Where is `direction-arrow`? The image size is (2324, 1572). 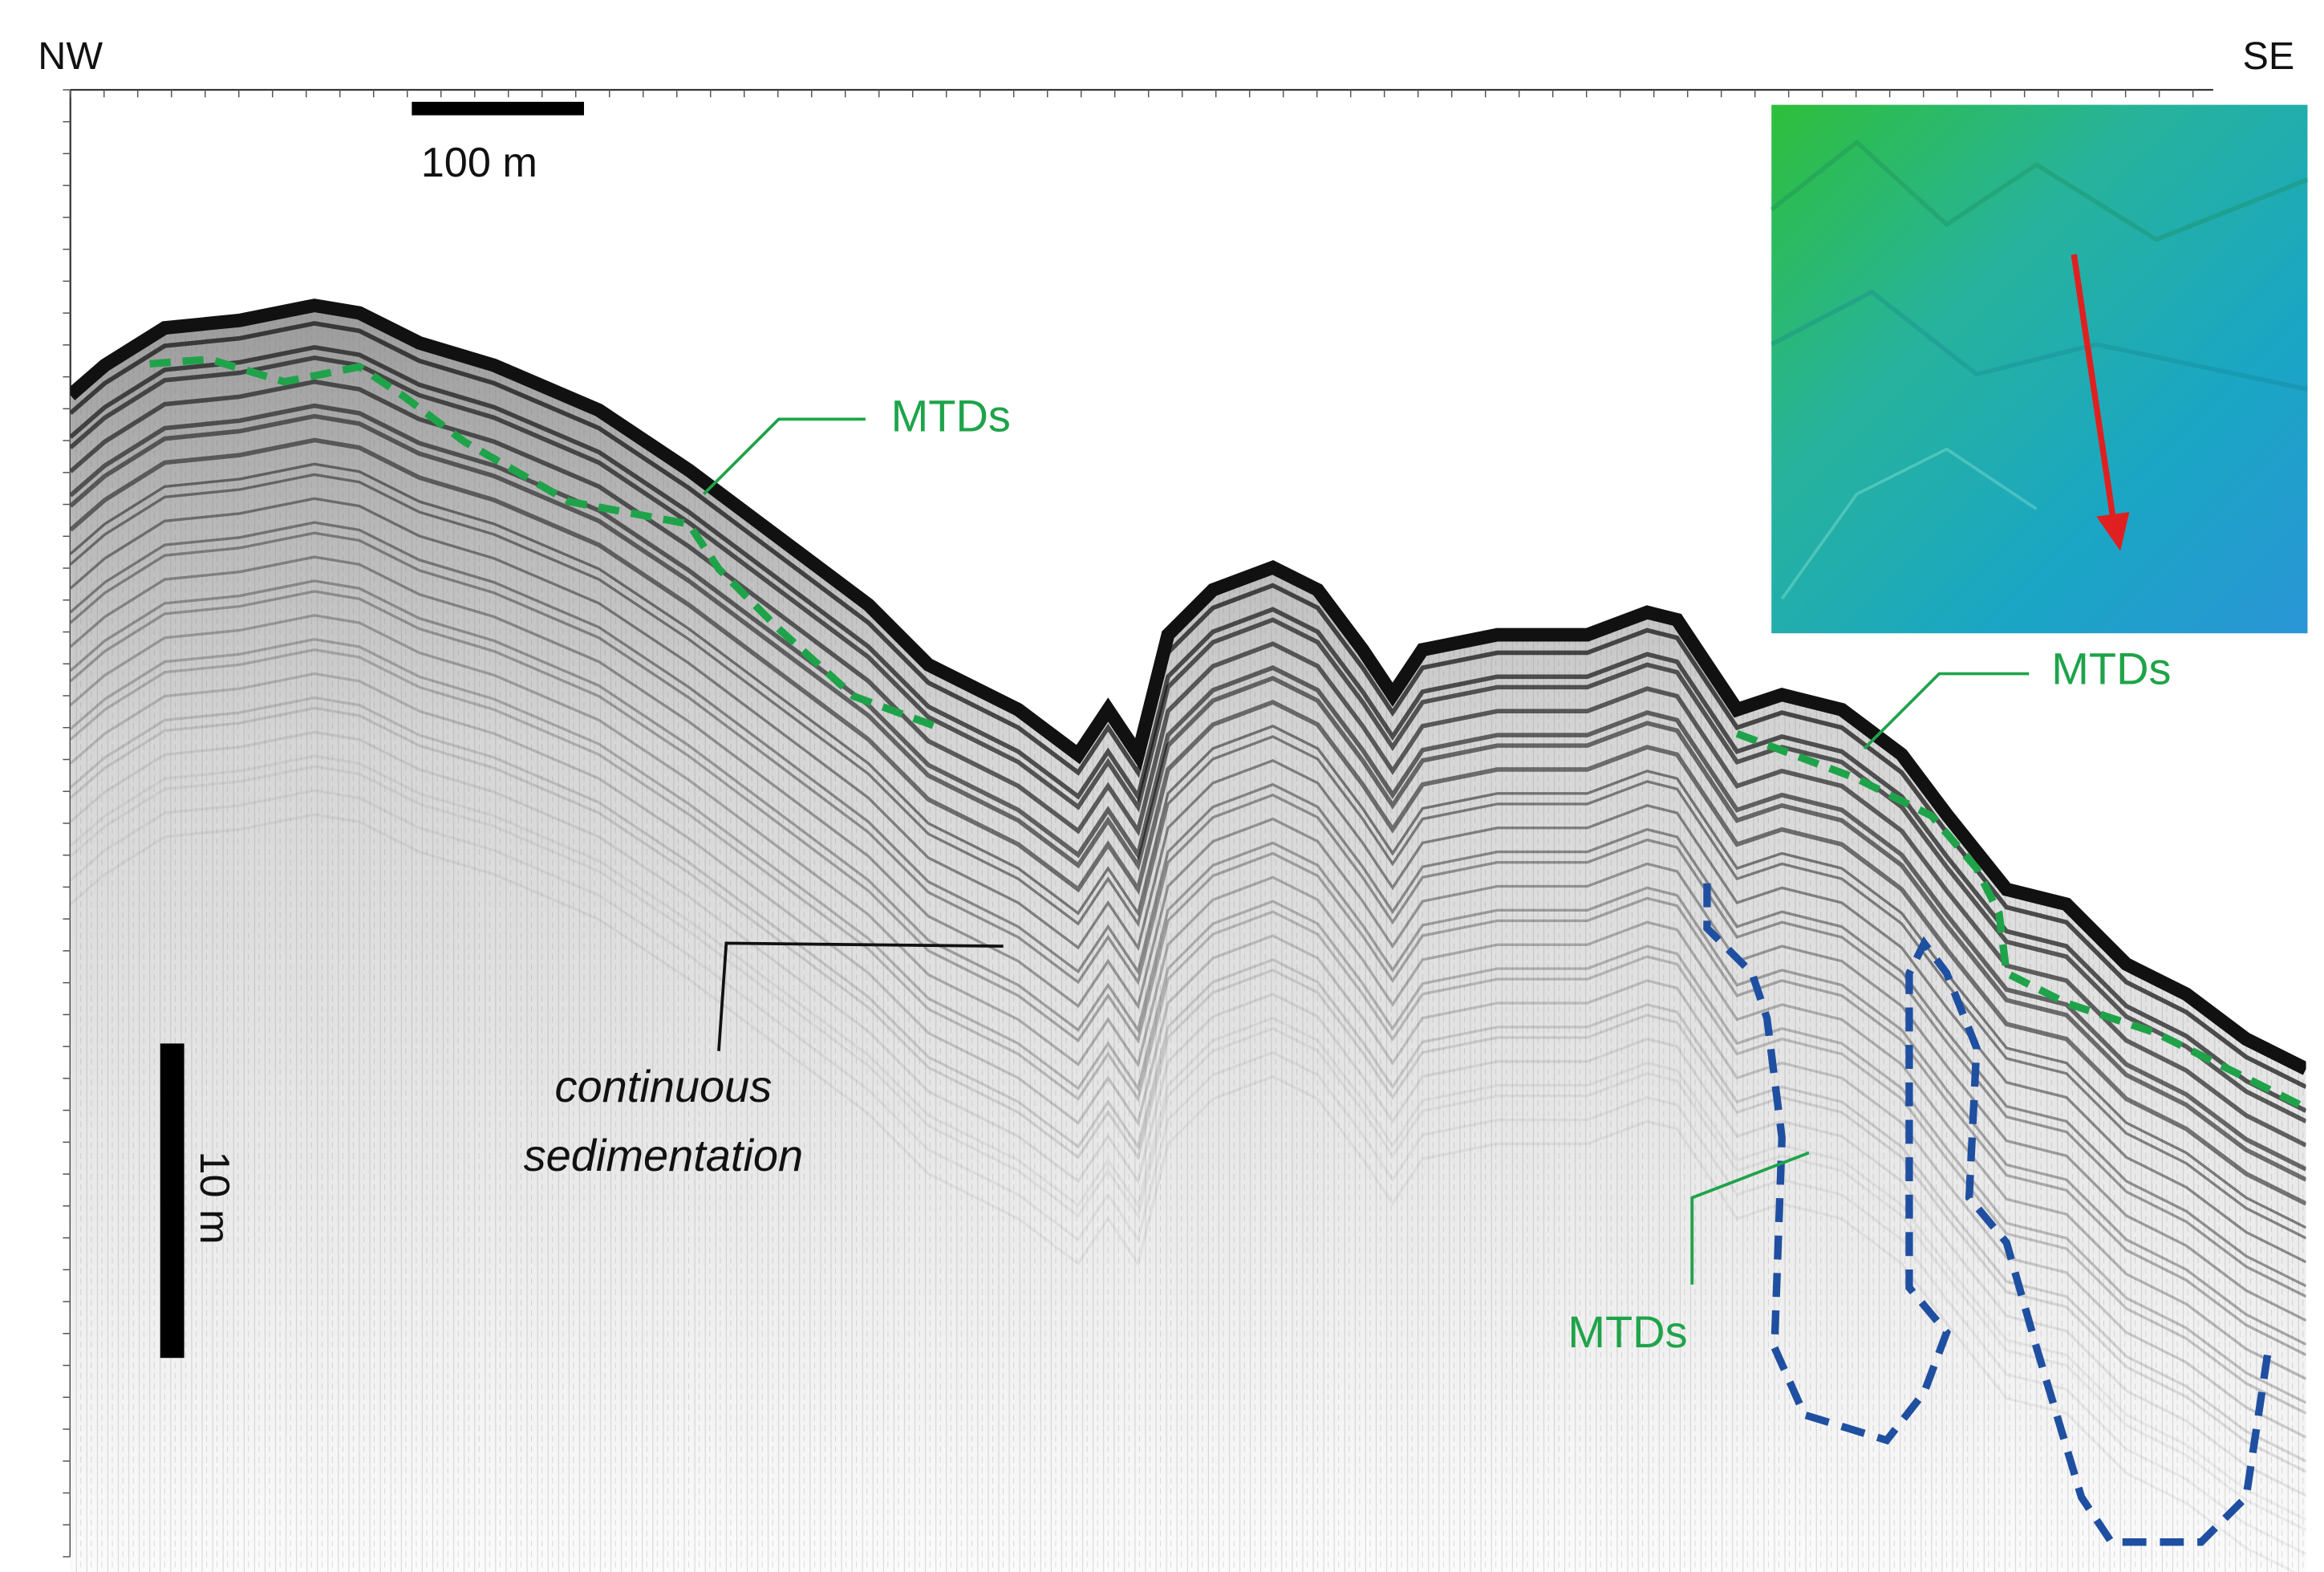
direction-arrow is located at coordinates (2094, 391).